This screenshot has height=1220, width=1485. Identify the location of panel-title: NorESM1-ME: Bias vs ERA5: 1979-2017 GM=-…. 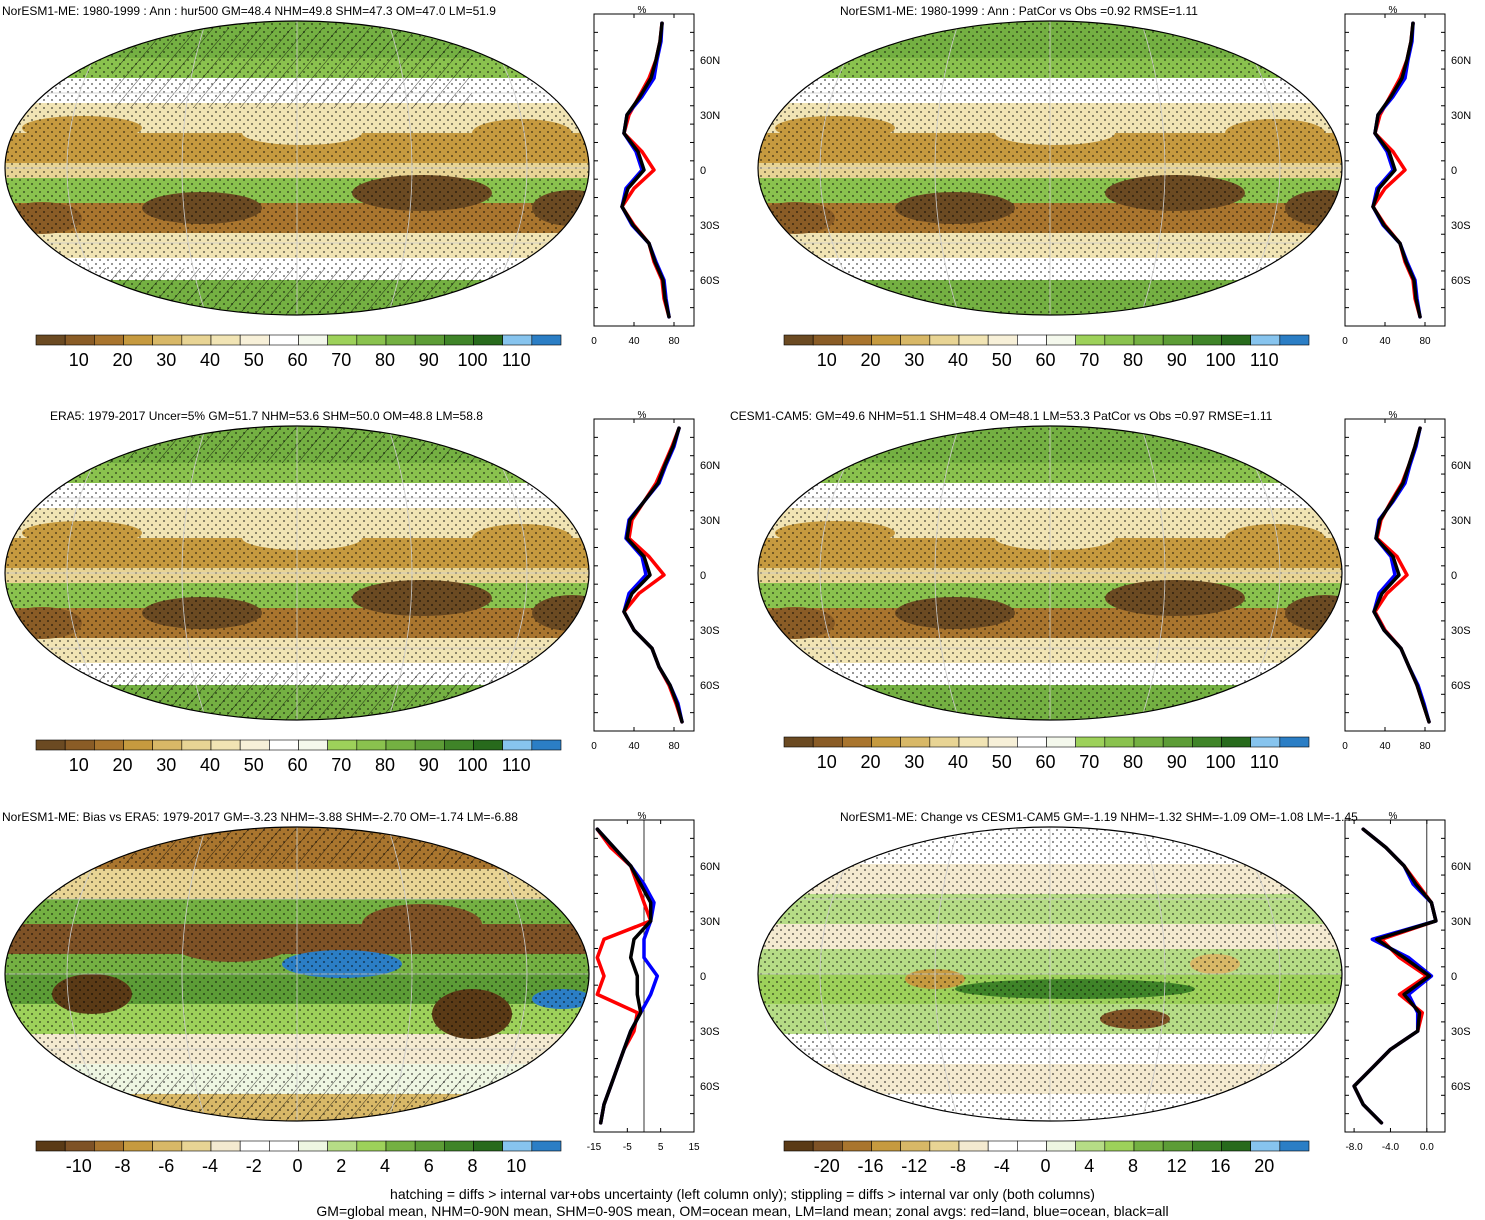
(260, 817).